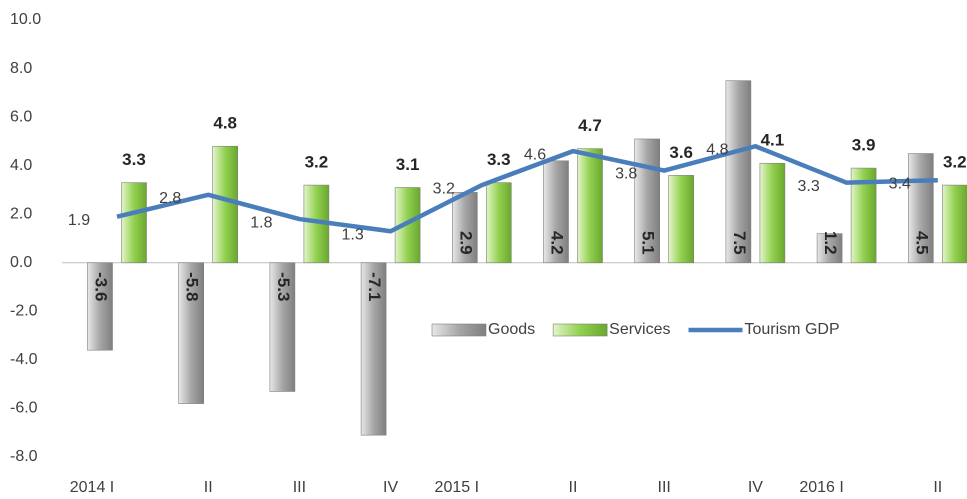  I want to click on y-tick-label: 6.0, so click(21, 116).